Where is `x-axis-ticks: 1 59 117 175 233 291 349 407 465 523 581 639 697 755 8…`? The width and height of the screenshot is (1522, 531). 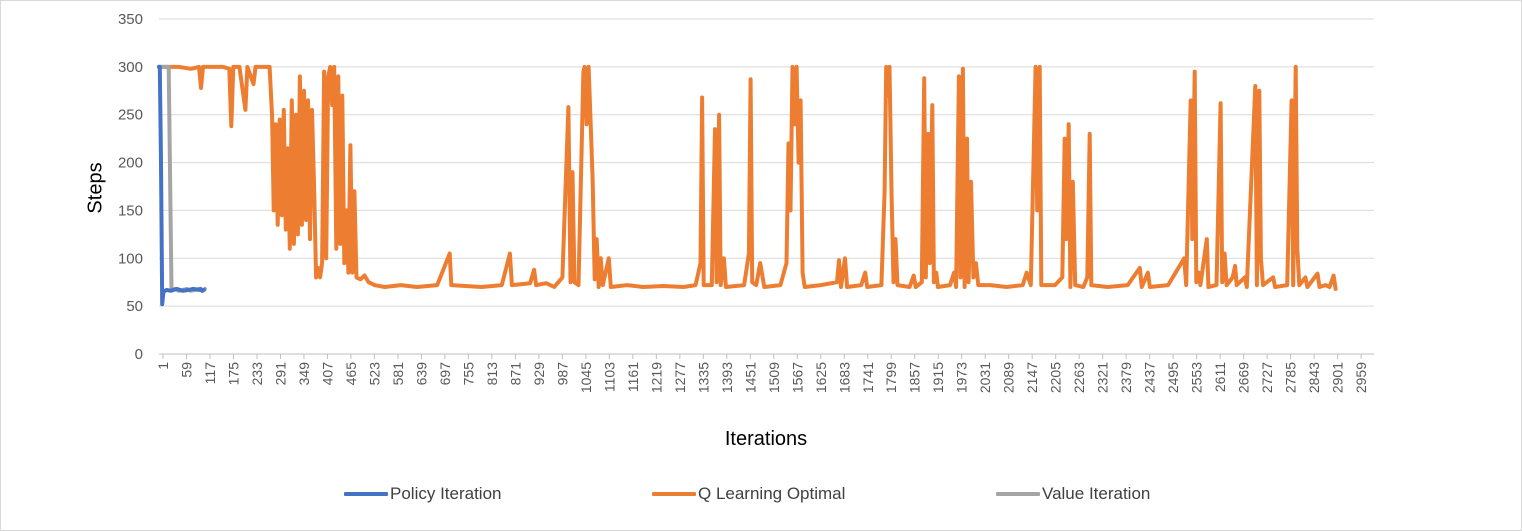
x-axis-ticks: 1 59 117 175 233 291 349 407 465 523 581 639 697 755 8… is located at coordinates (762, 373).